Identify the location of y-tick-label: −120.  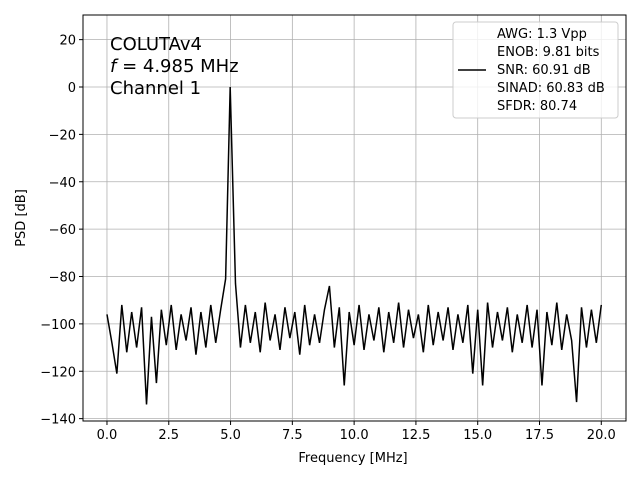
(58, 372).